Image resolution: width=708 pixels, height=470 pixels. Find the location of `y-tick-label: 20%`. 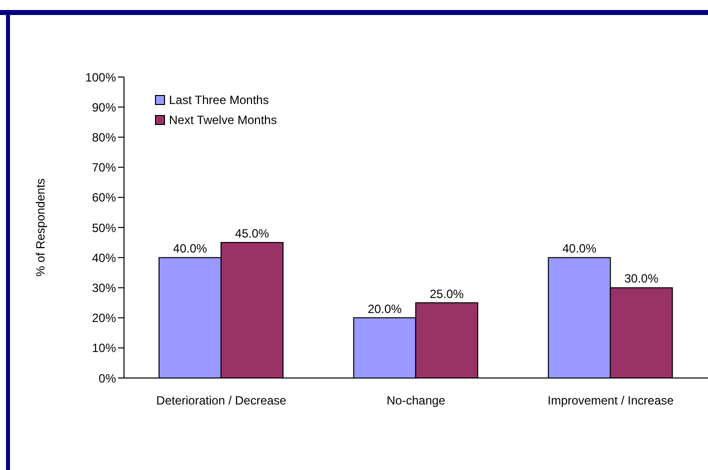

y-tick-label: 20% is located at coordinates (104, 318).